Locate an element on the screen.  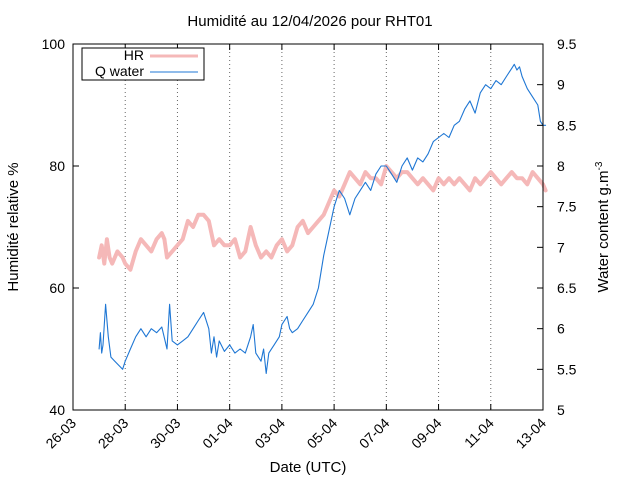
y-right-tick-label: 9.5 is located at coordinates (567, 44).